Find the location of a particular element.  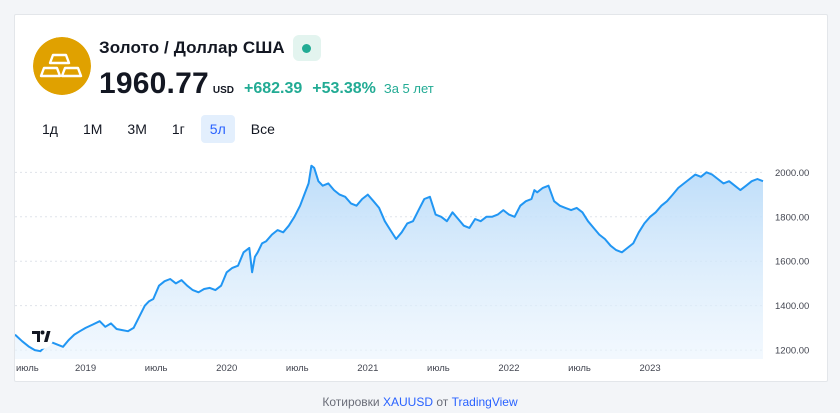

market-open-dot-icon is located at coordinates (307, 48).